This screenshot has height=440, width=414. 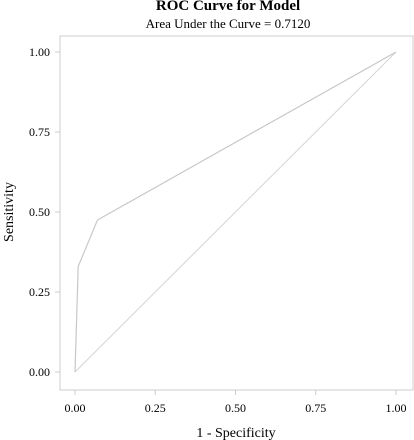 I want to click on chart-title: ROC Curve for Model, so click(x=228, y=7).